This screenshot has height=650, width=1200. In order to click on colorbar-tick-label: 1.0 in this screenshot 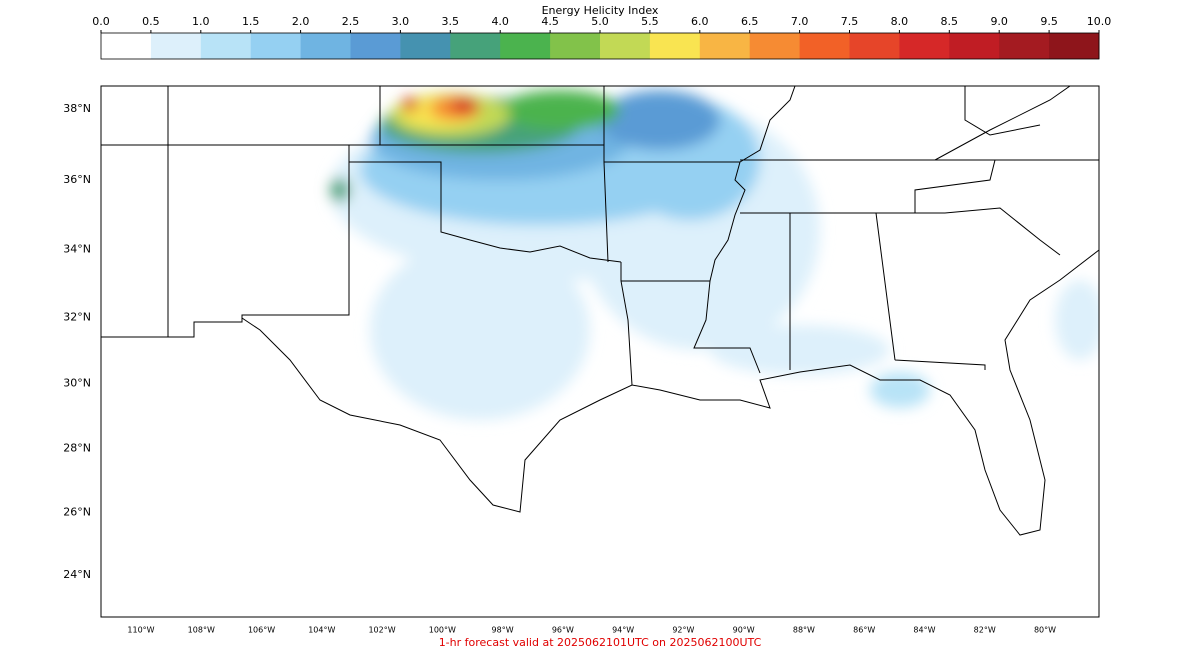, I will do `click(201, 21)`.